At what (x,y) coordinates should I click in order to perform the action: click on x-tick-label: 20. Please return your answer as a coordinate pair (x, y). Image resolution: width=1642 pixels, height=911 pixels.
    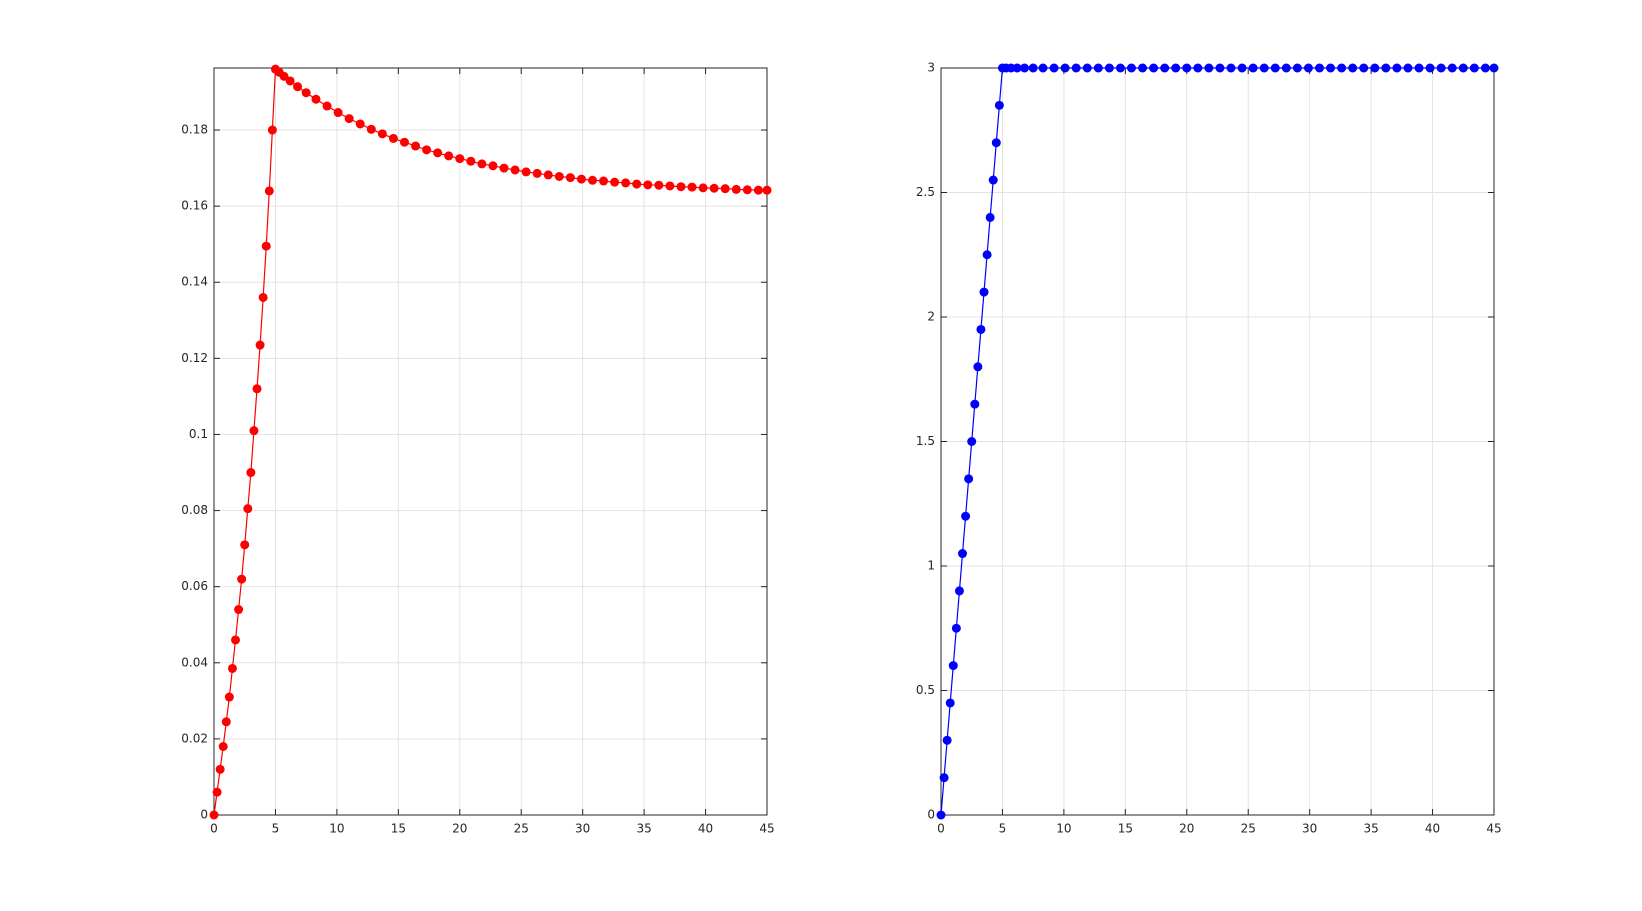
    Looking at the image, I should click on (1186, 829).